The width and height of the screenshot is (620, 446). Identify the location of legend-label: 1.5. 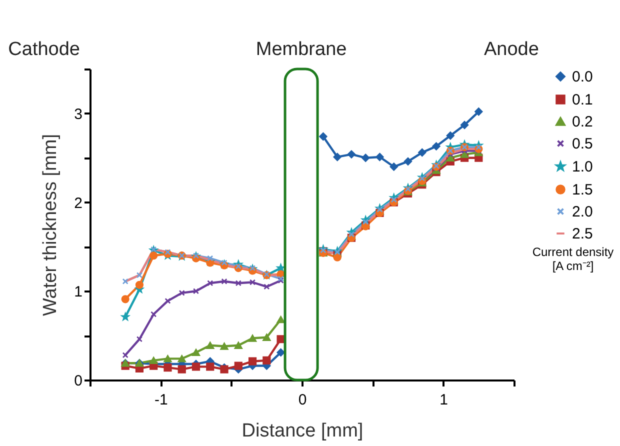
(582, 190).